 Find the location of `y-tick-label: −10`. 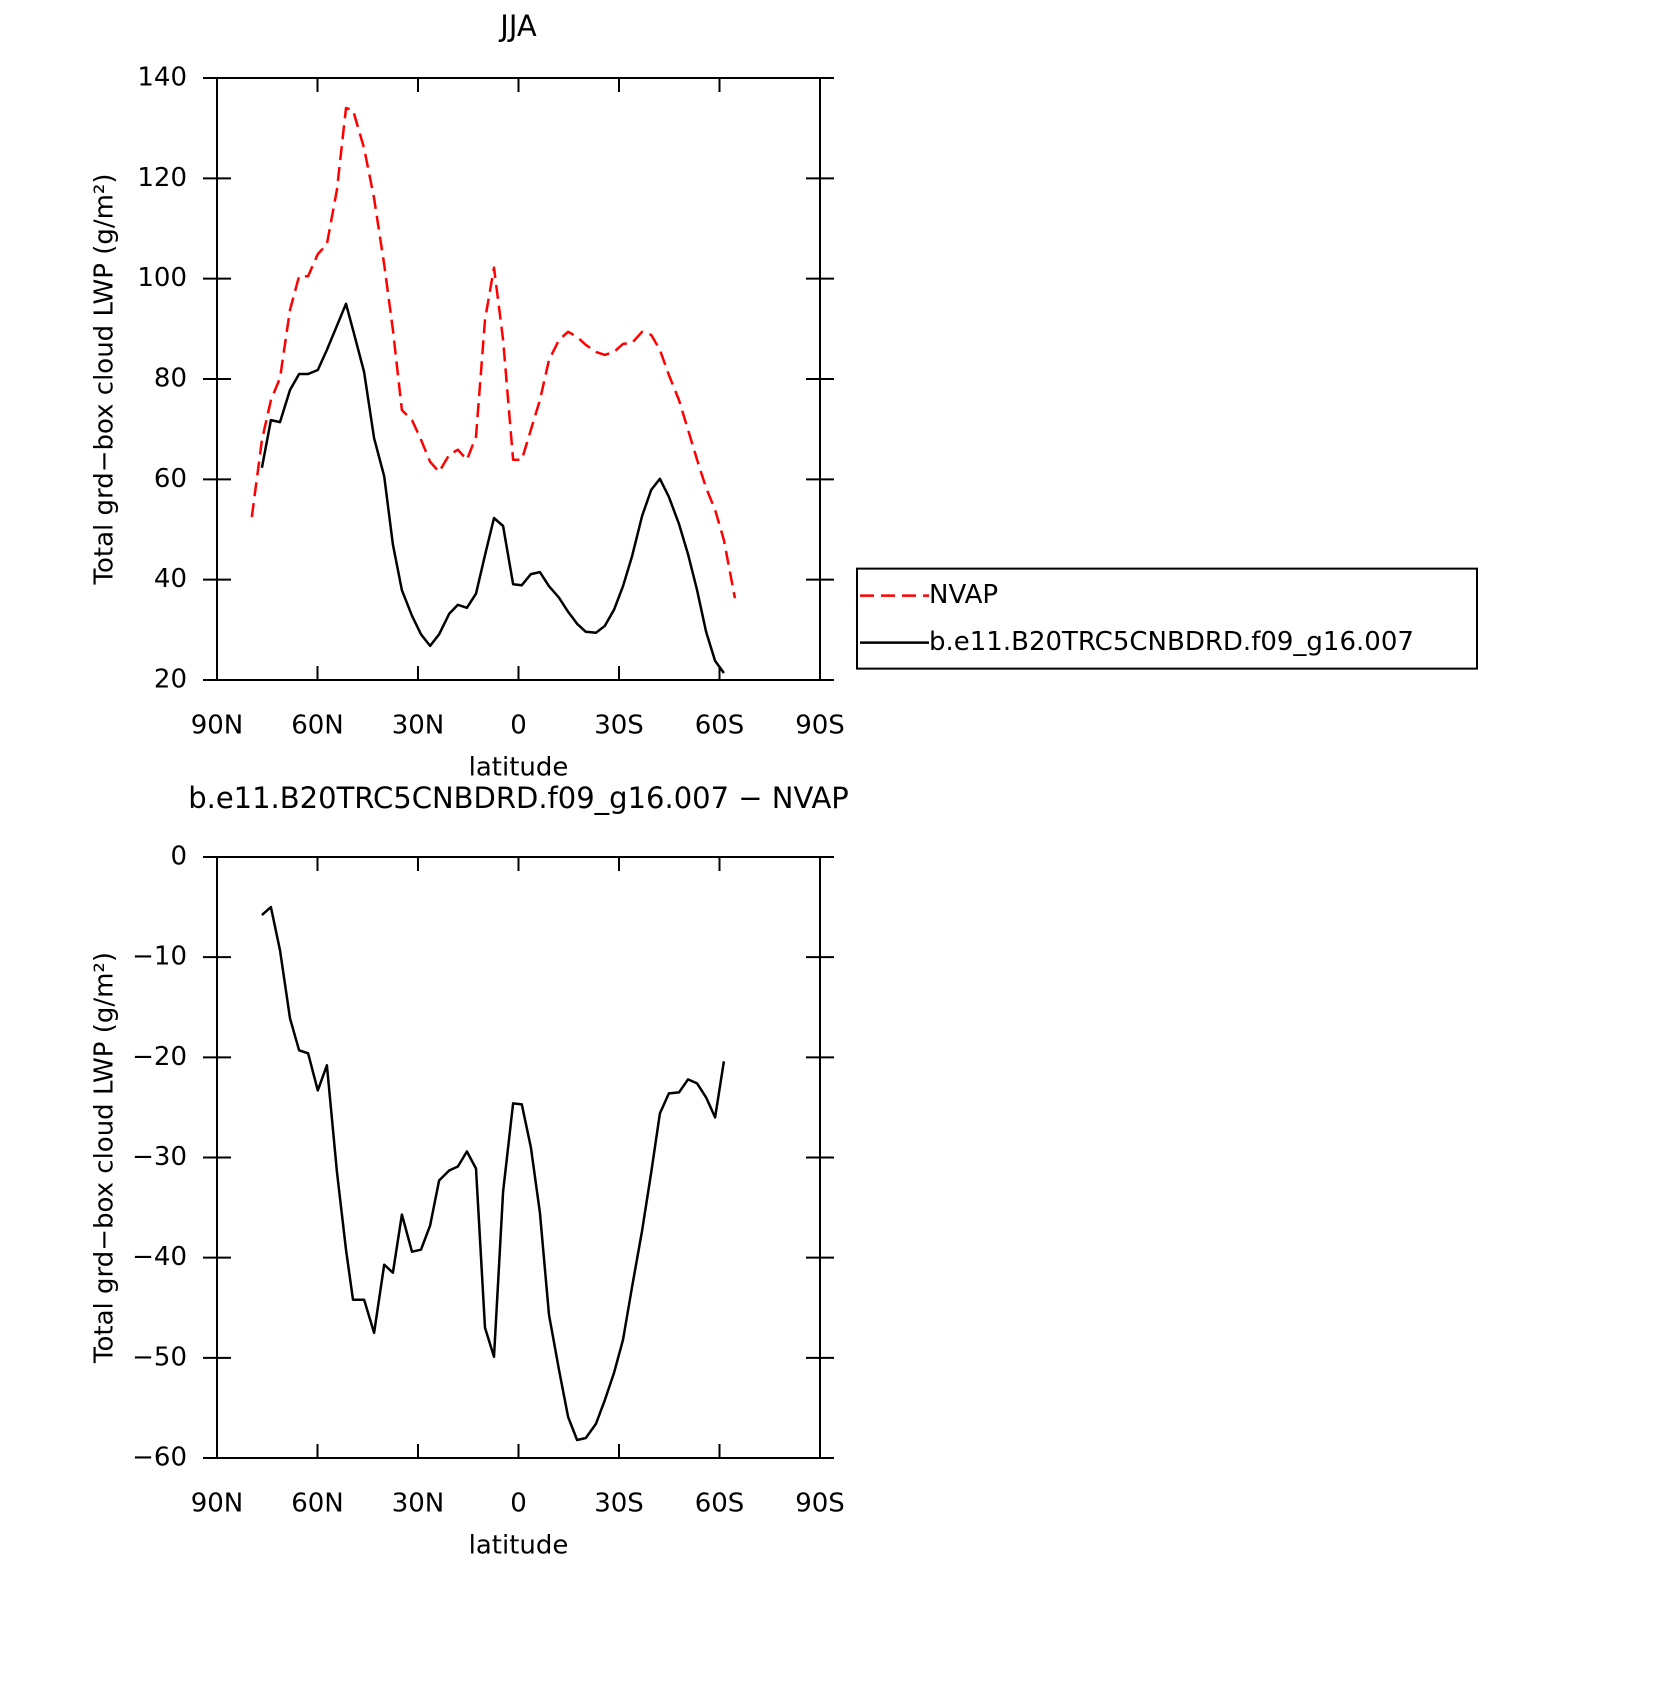

y-tick-label: −10 is located at coordinates (159, 957).